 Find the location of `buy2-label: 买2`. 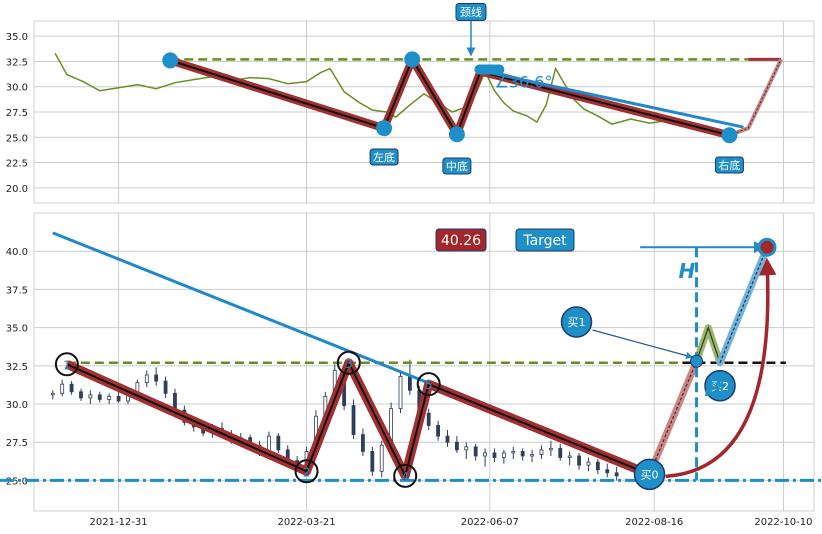

buy2-label: 买2 is located at coordinates (720, 386).